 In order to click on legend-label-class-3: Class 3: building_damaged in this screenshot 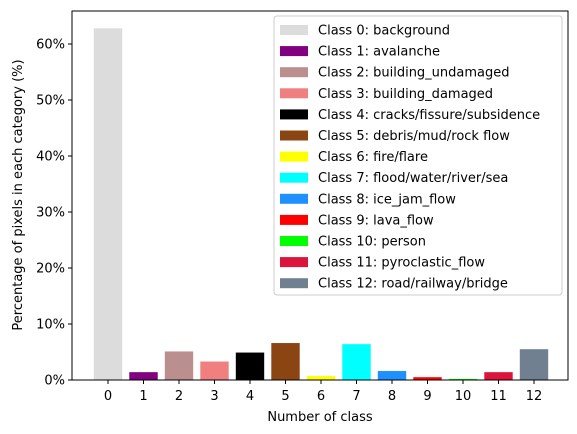, I will do `click(405, 94)`.